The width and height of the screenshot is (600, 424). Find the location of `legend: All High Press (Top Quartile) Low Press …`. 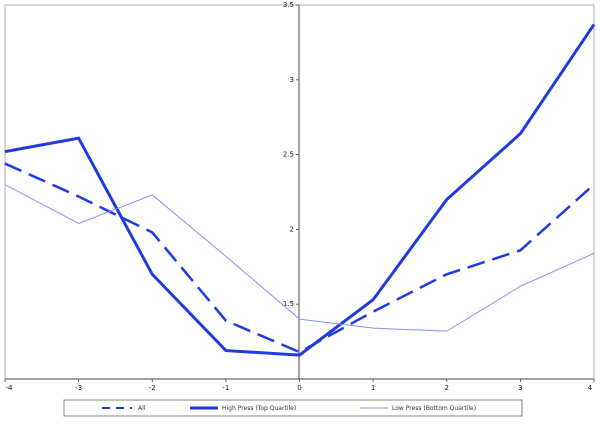

legend: All High Press (Top Quartile) Low Press … is located at coordinates (293, 408).